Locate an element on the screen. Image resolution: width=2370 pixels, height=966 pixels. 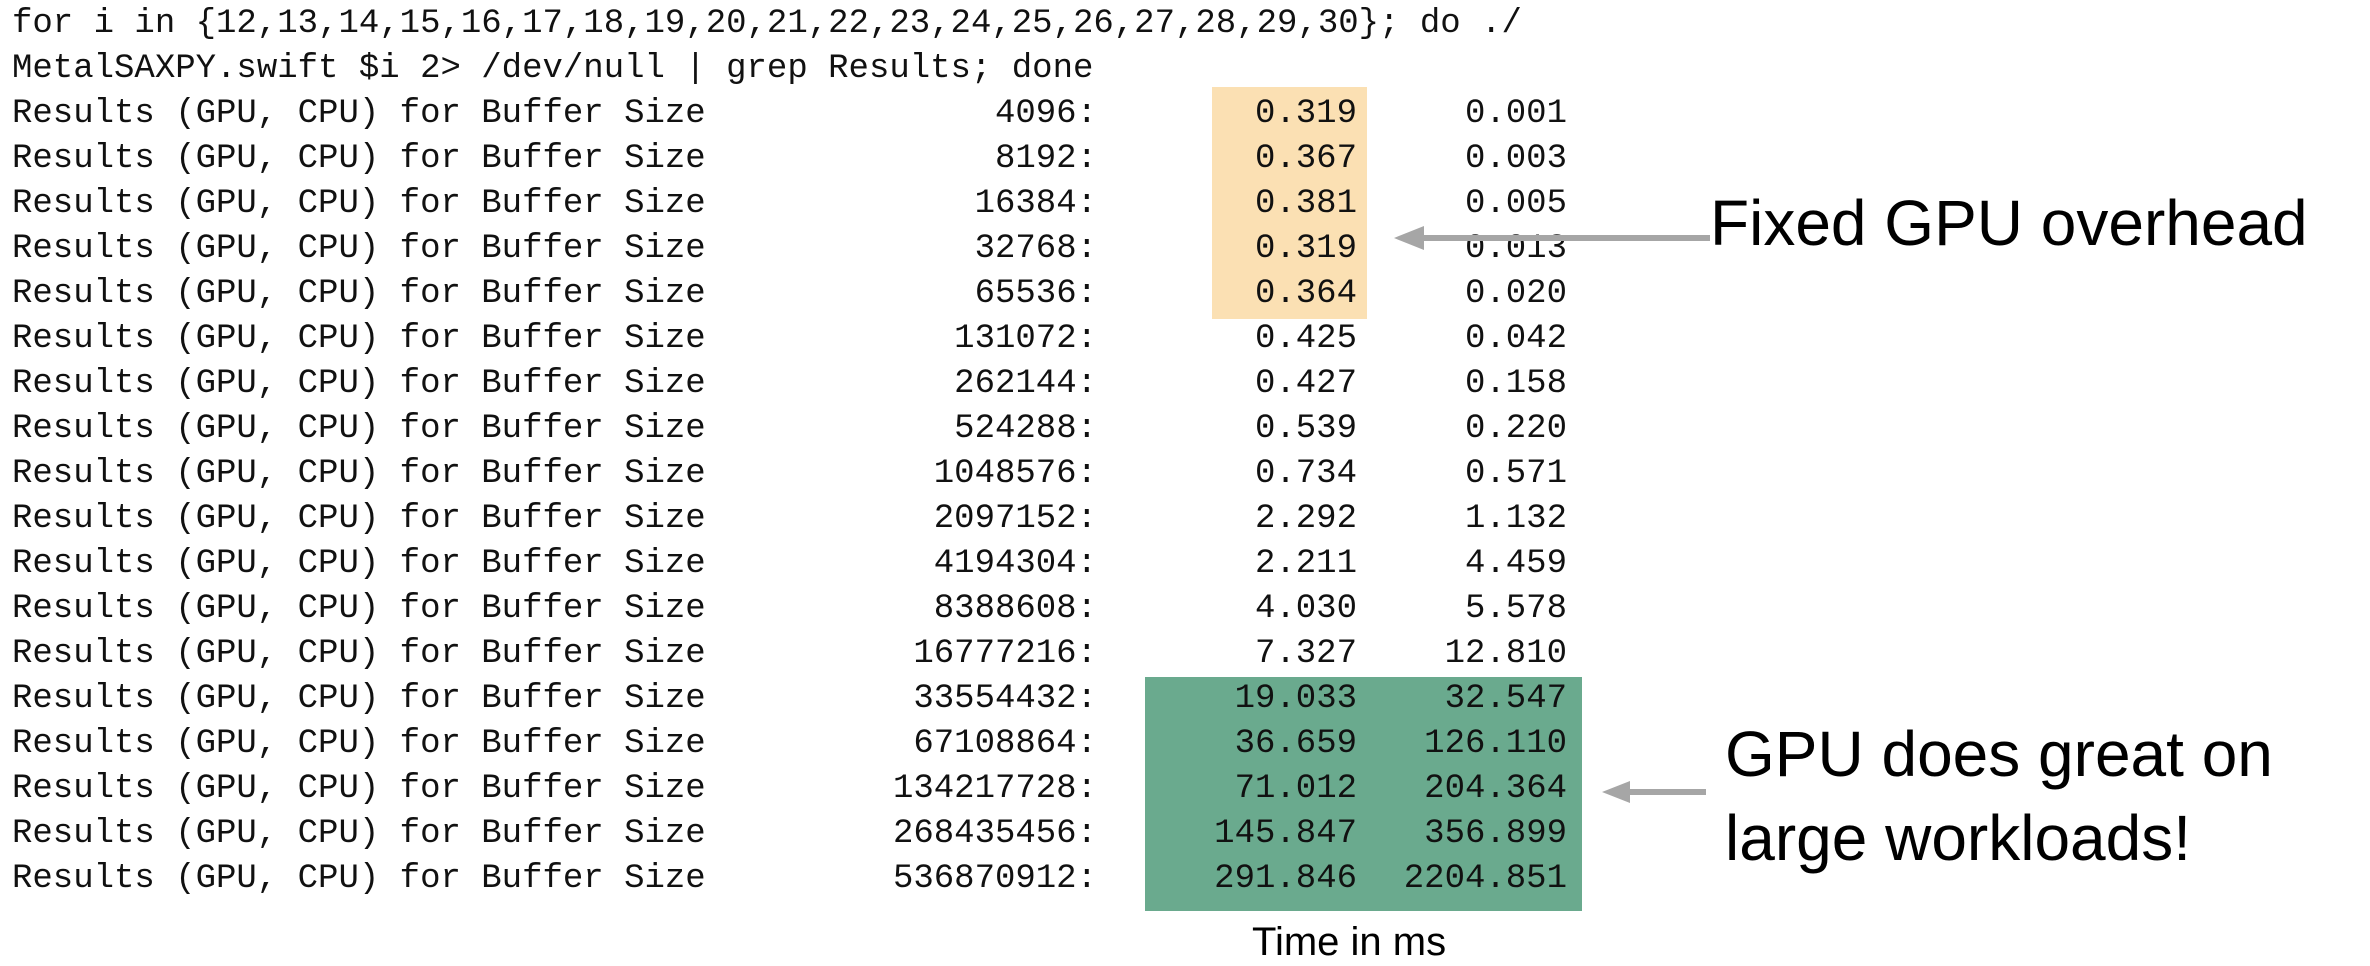
buffer-size: 32768: is located at coordinates (1035, 249).